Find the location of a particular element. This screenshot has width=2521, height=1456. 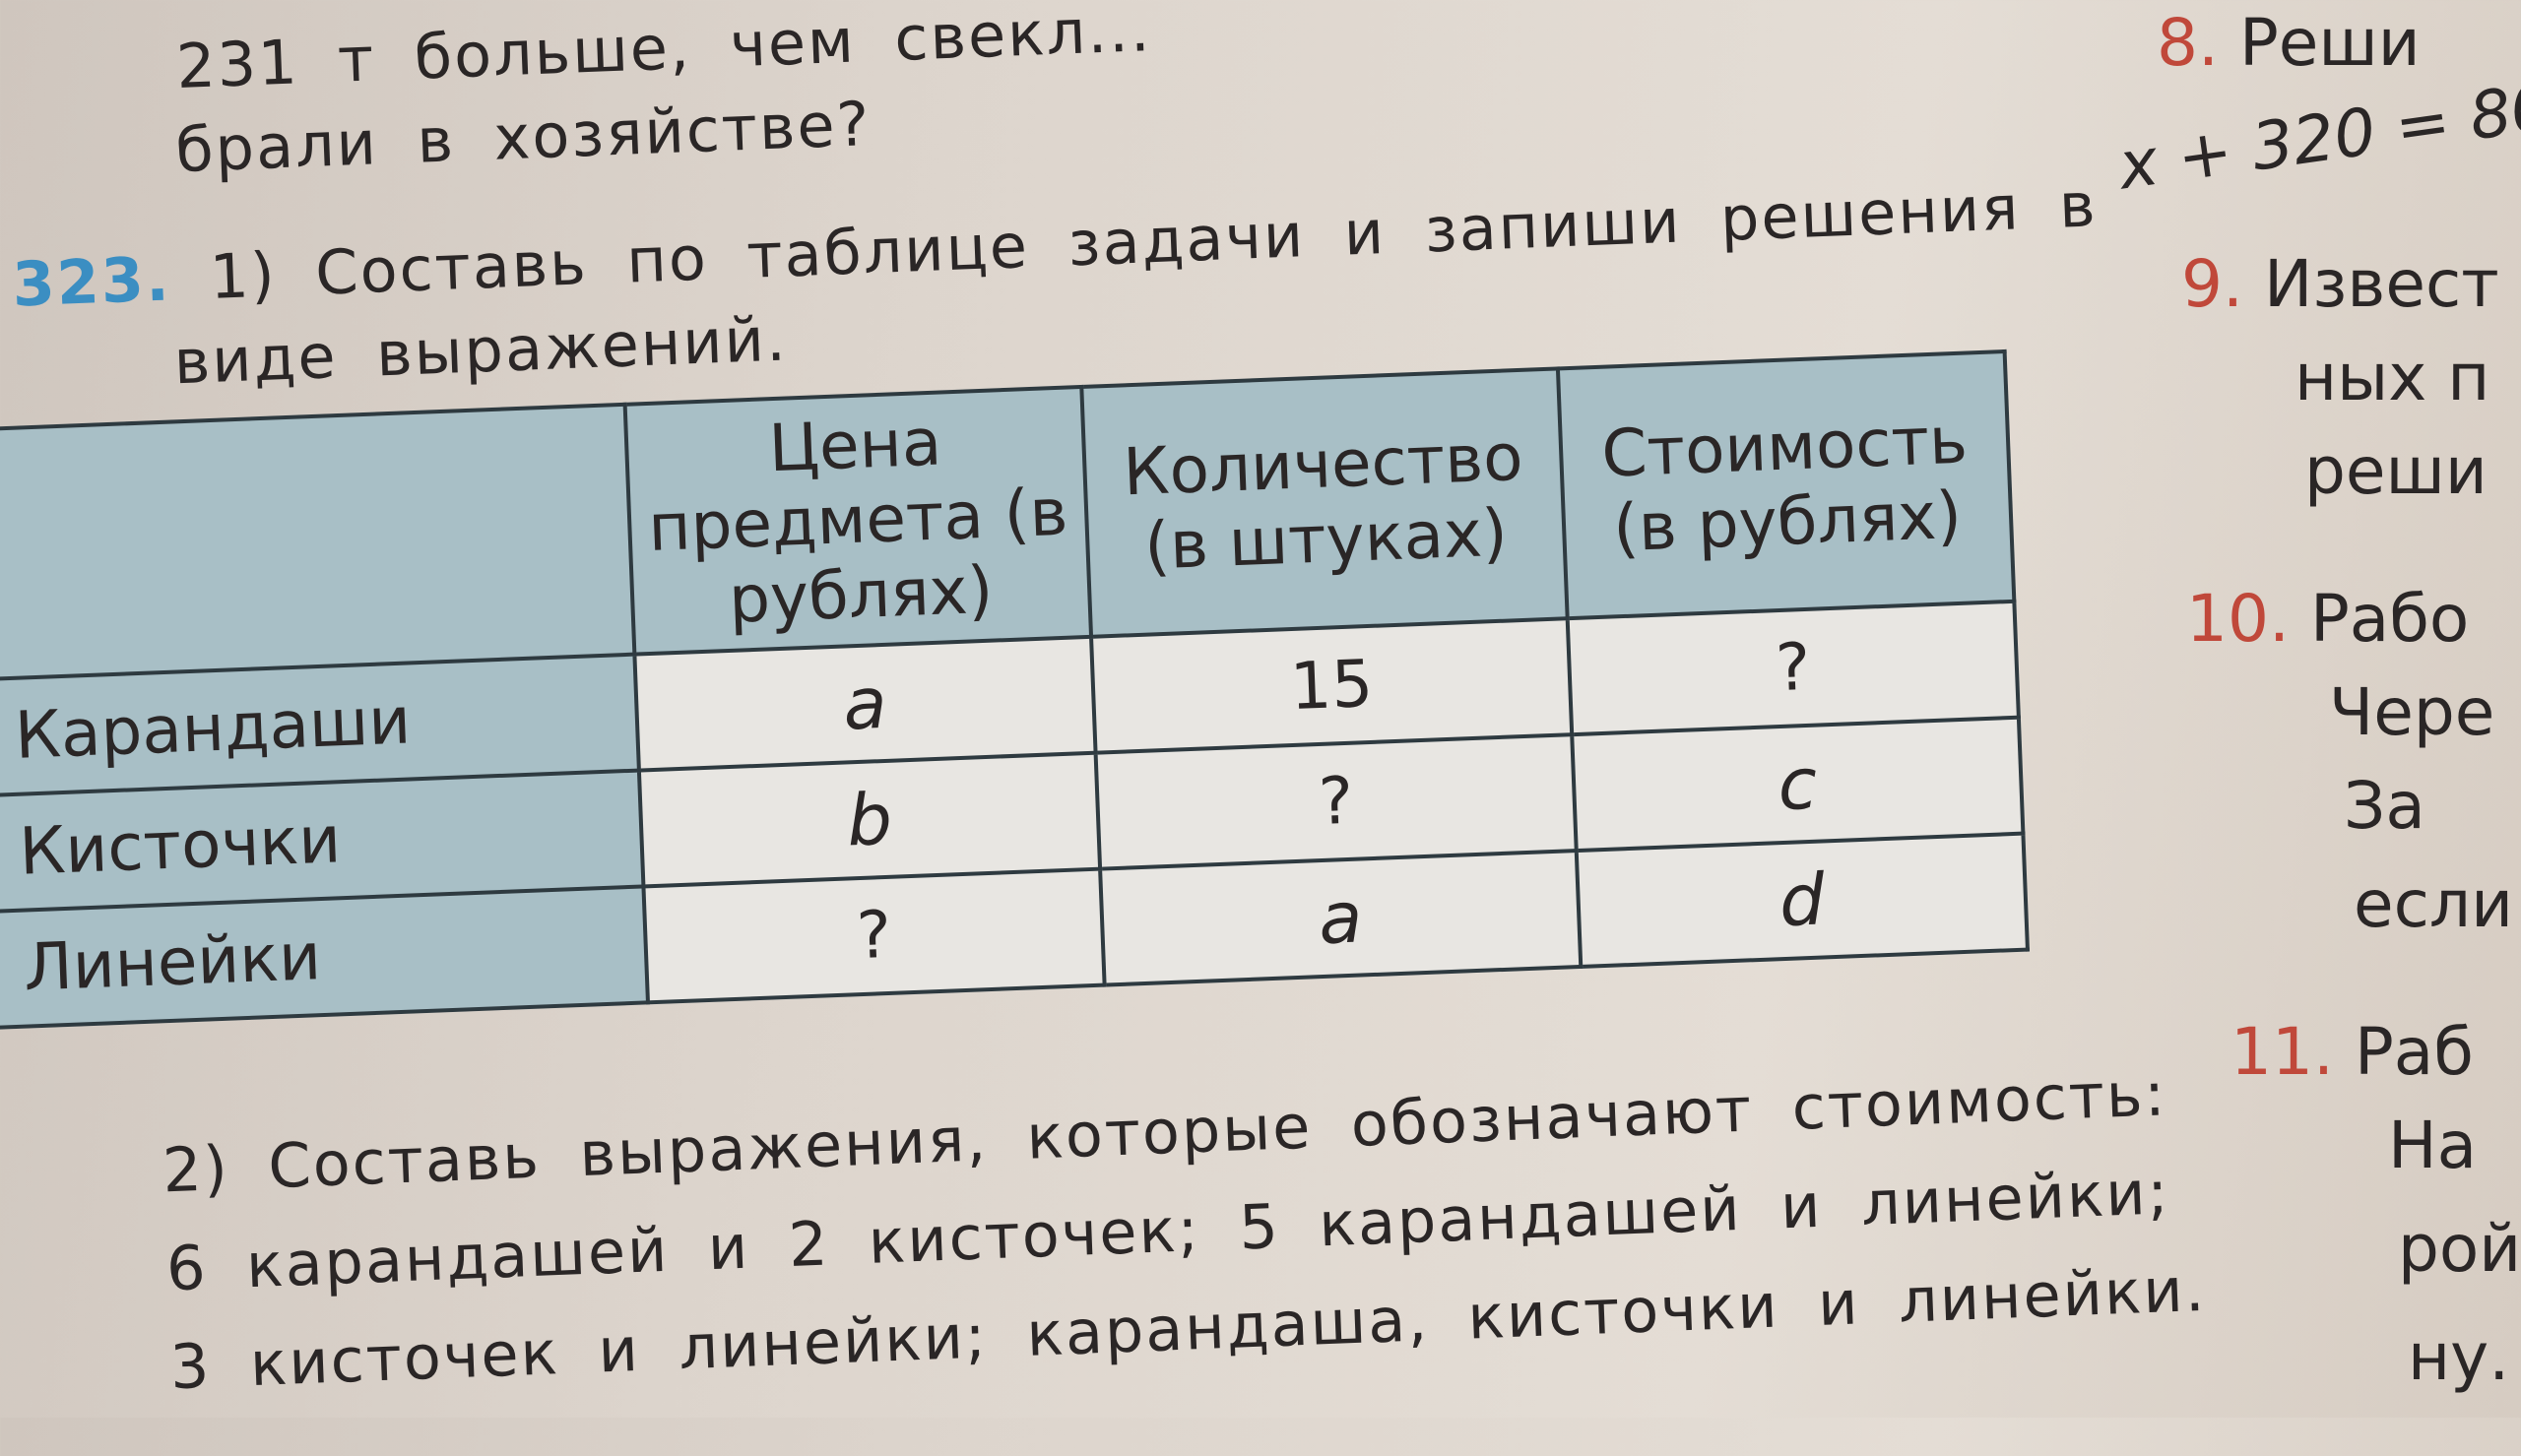

item-number: 9. is located at coordinates (2212, 284).